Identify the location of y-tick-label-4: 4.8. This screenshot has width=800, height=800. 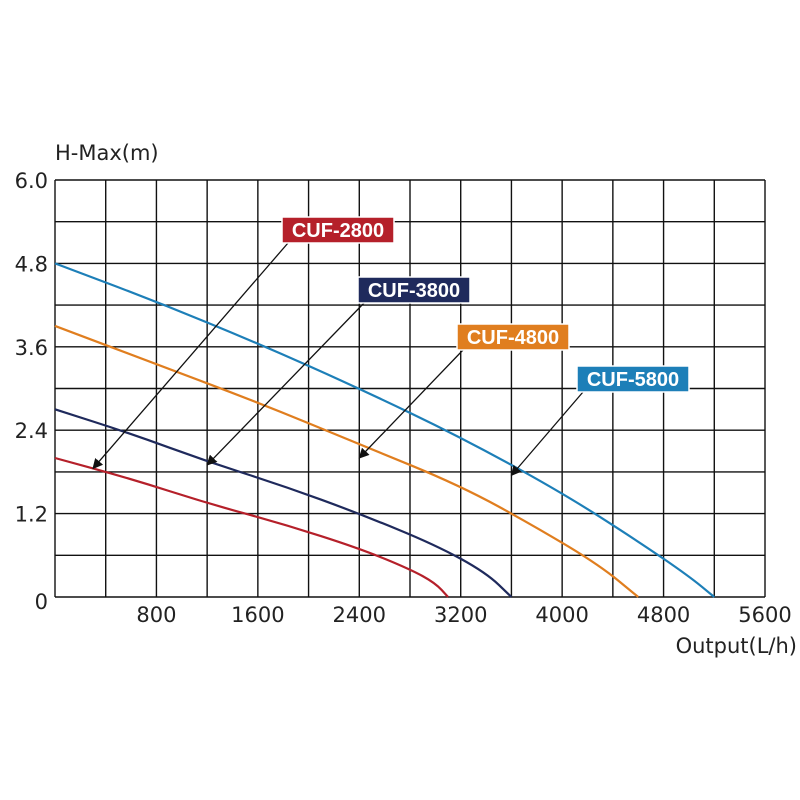
(31, 264).